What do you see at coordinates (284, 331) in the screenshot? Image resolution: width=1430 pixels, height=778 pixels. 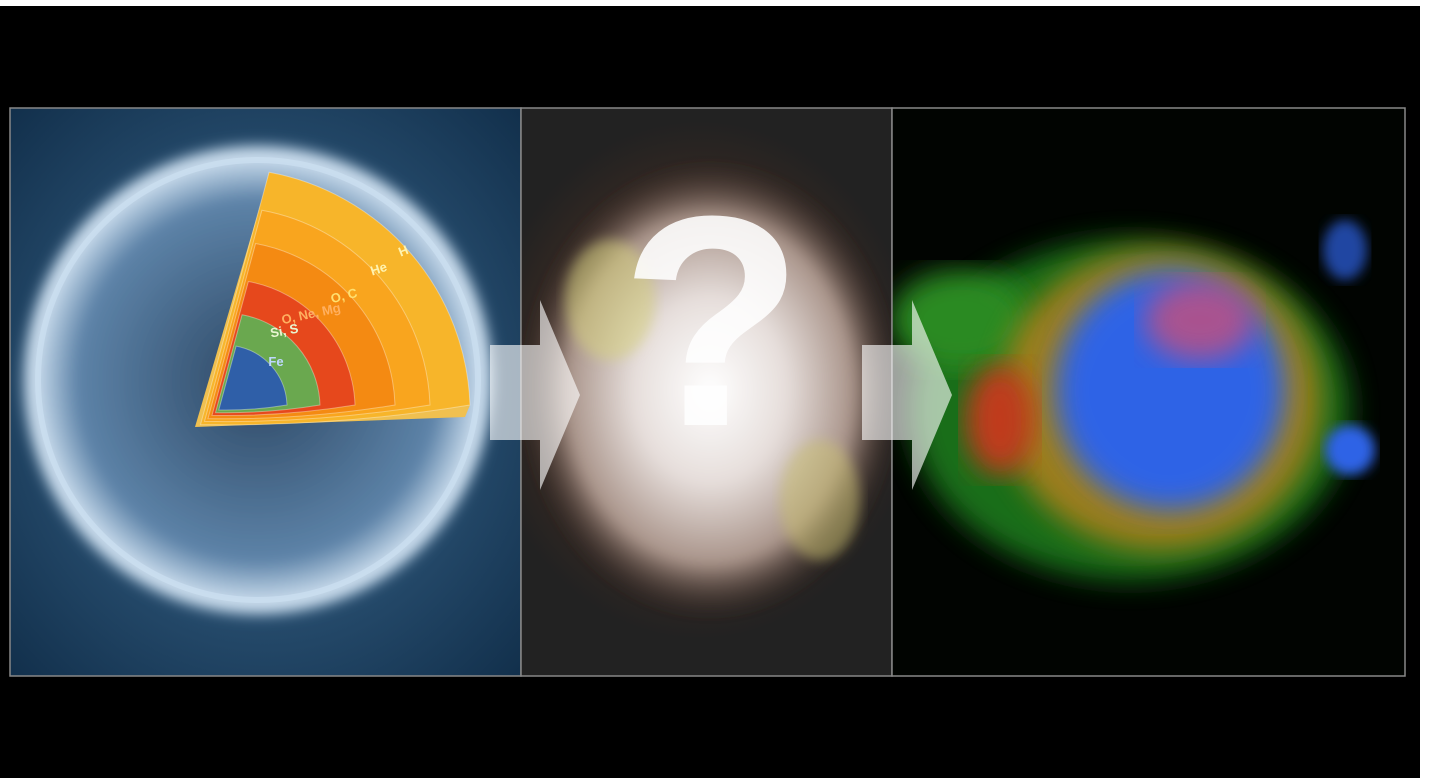 I see `layer-label: Si, S` at bounding box center [284, 331].